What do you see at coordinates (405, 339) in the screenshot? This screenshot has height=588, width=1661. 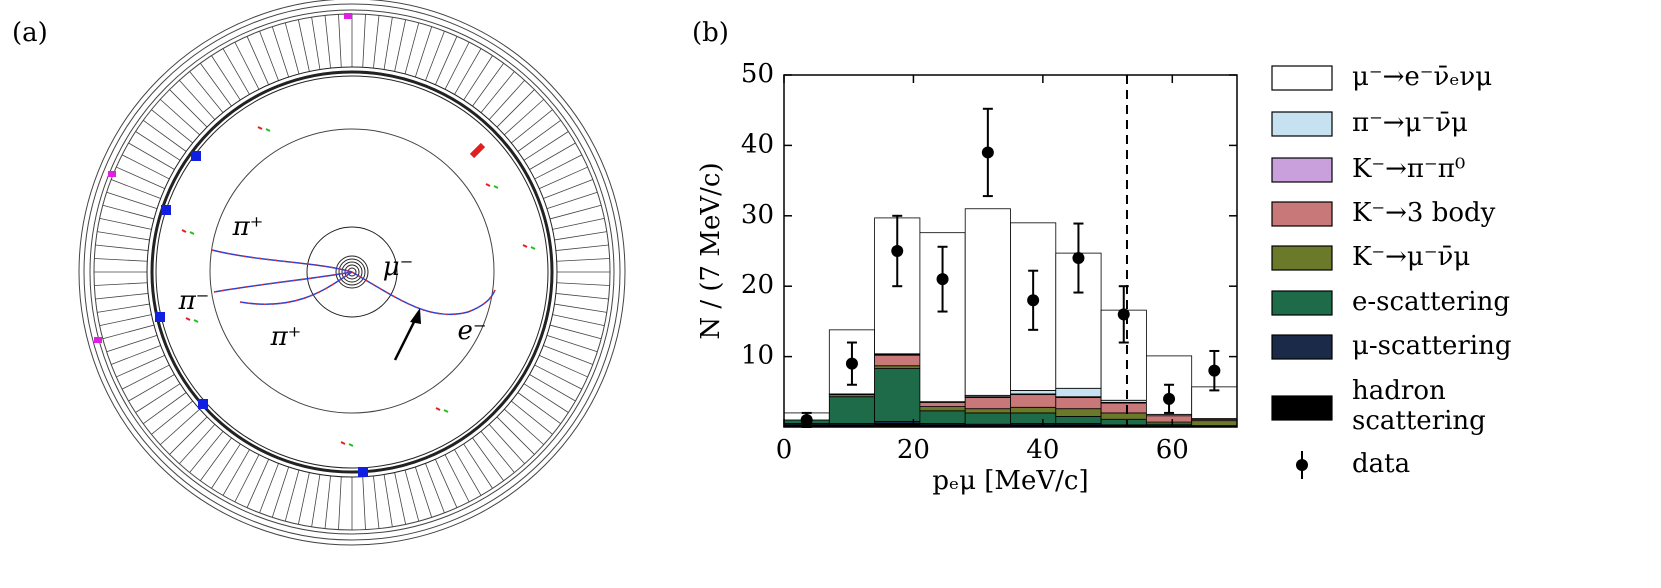 I see `arrow` at bounding box center [405, 339].